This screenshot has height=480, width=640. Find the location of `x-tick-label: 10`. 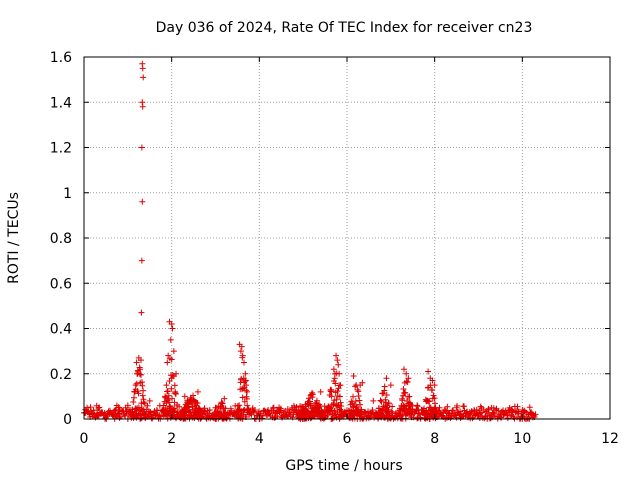

x-tick-label: 10 is located at coordinates (522, 439).